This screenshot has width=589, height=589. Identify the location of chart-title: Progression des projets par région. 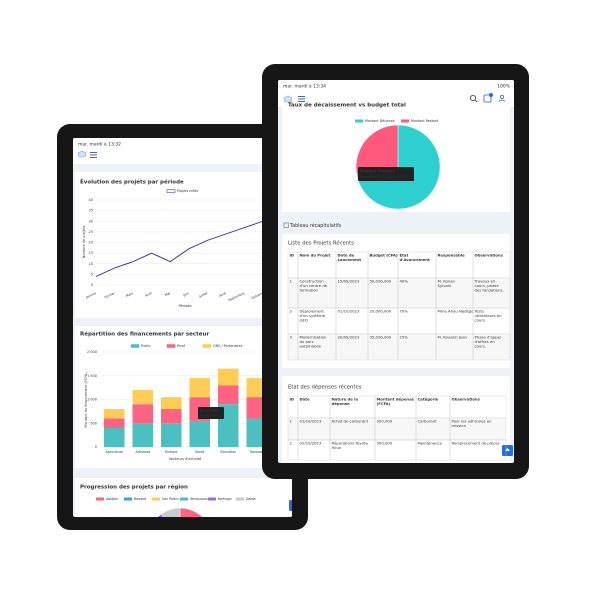
(134, 487).